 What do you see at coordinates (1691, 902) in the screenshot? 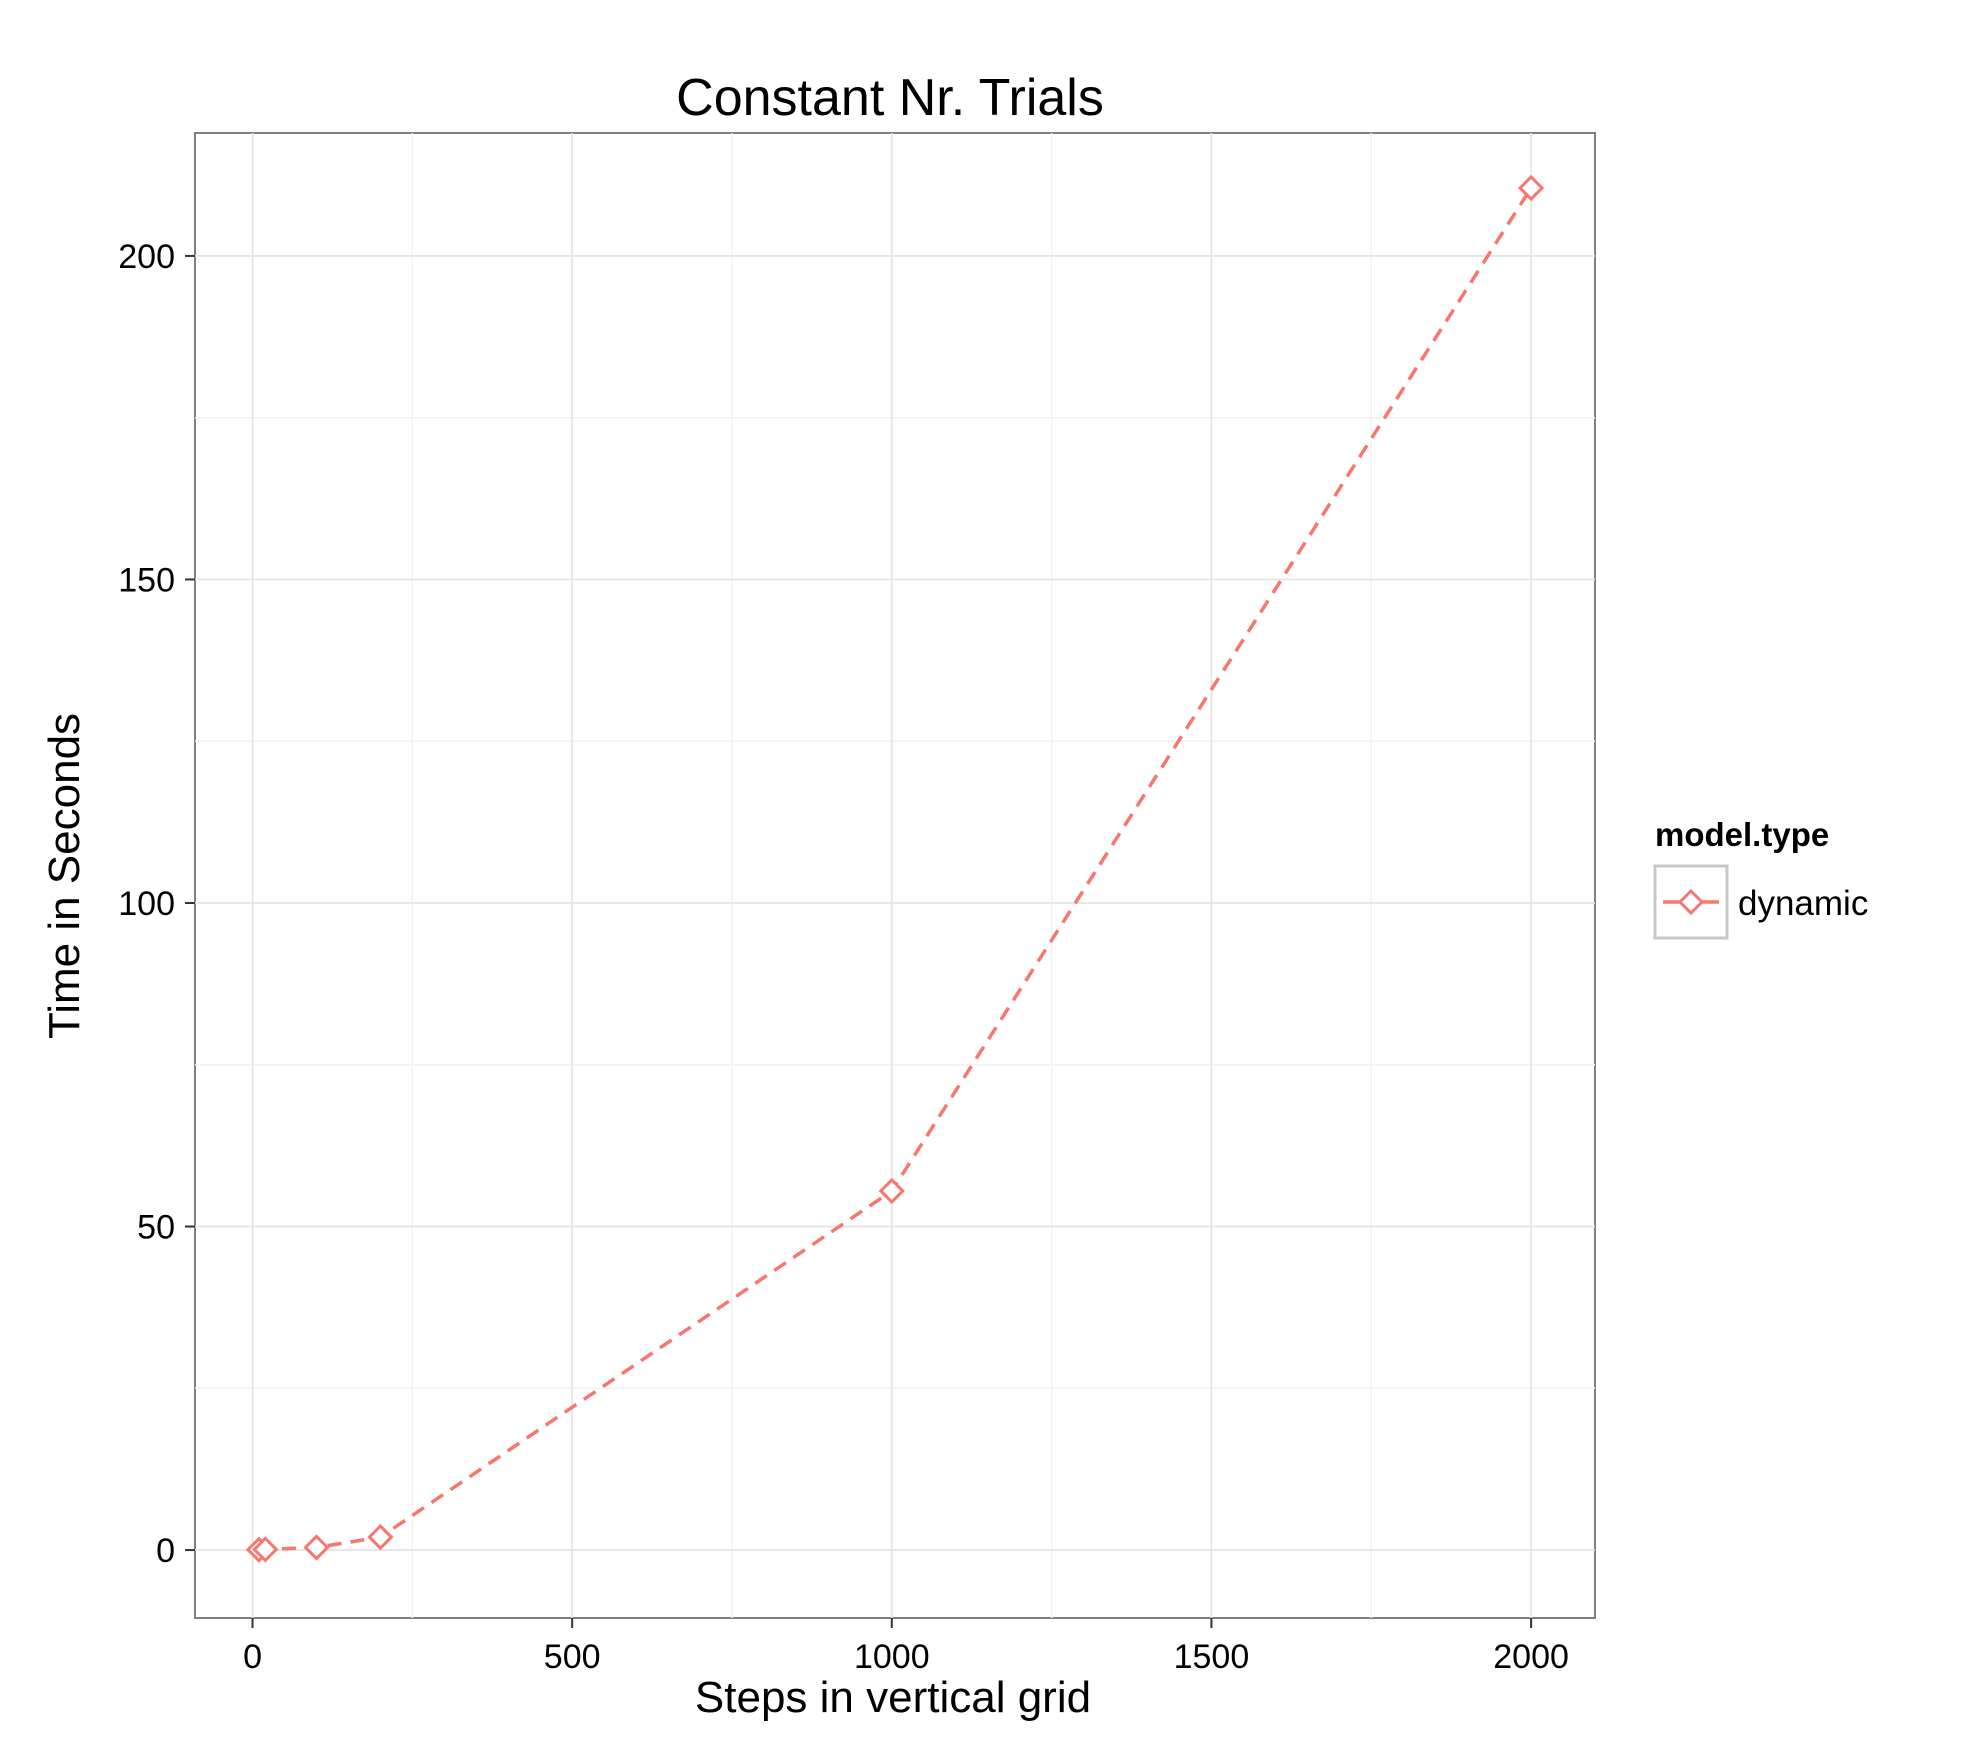
I see `legend-key-marker` at bounding box center [1691, 902].